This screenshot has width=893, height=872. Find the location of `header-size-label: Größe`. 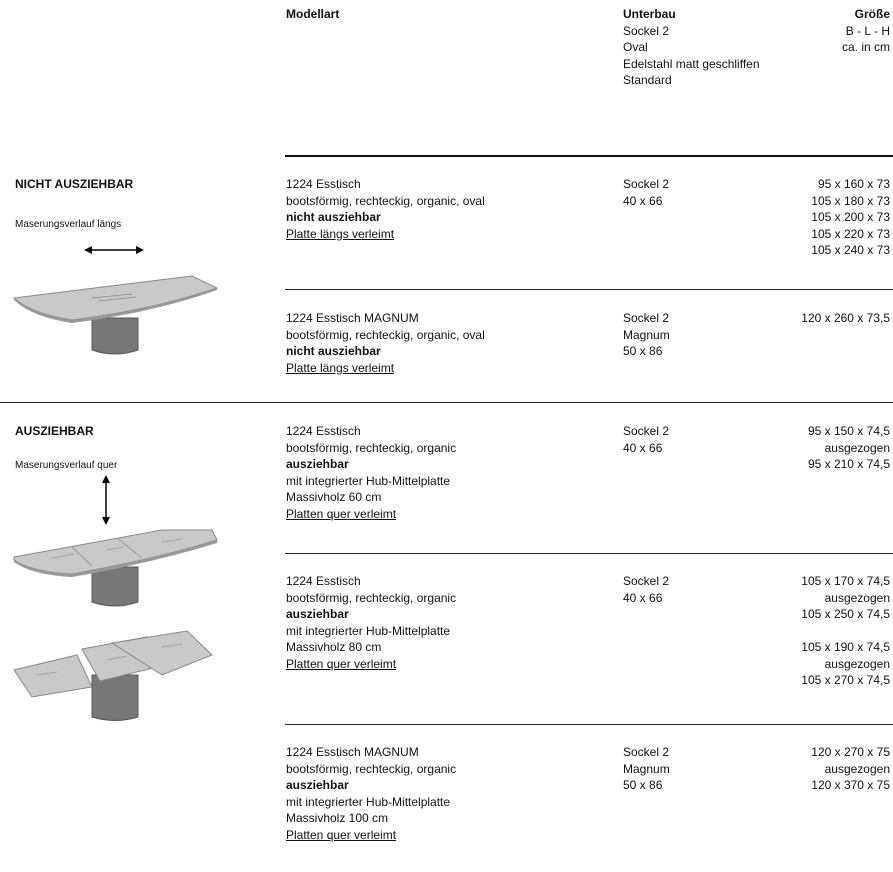

header-size-label: Größe is located at coordinates (872, 14).